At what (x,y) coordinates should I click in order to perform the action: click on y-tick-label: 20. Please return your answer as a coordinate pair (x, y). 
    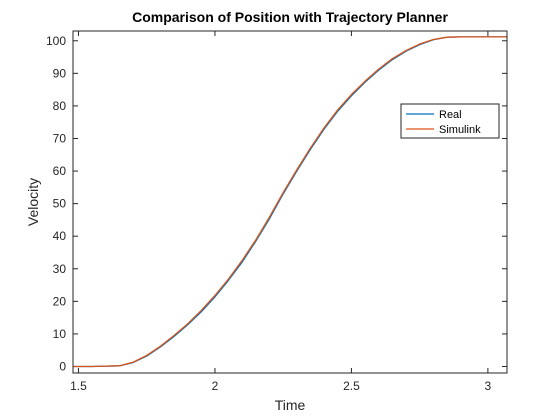
    Looking at the image, I should click on (60, 301).